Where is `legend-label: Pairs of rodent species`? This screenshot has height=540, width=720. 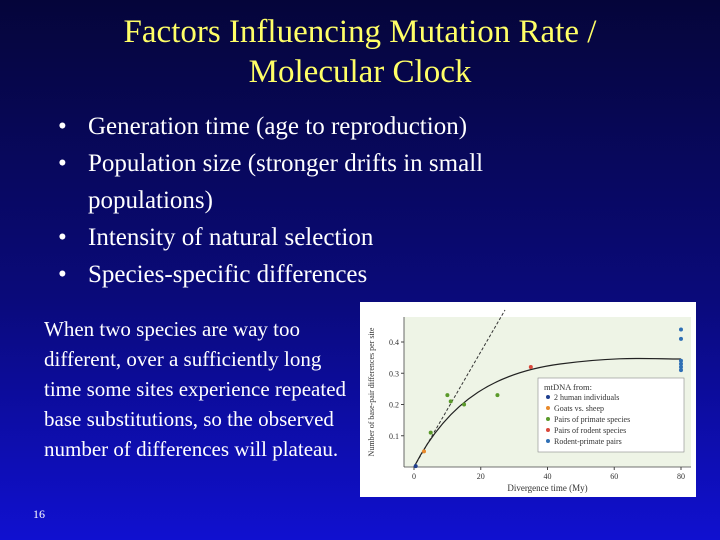 legend-label: Pairs of rodent species is located at coordinates (590, 430).